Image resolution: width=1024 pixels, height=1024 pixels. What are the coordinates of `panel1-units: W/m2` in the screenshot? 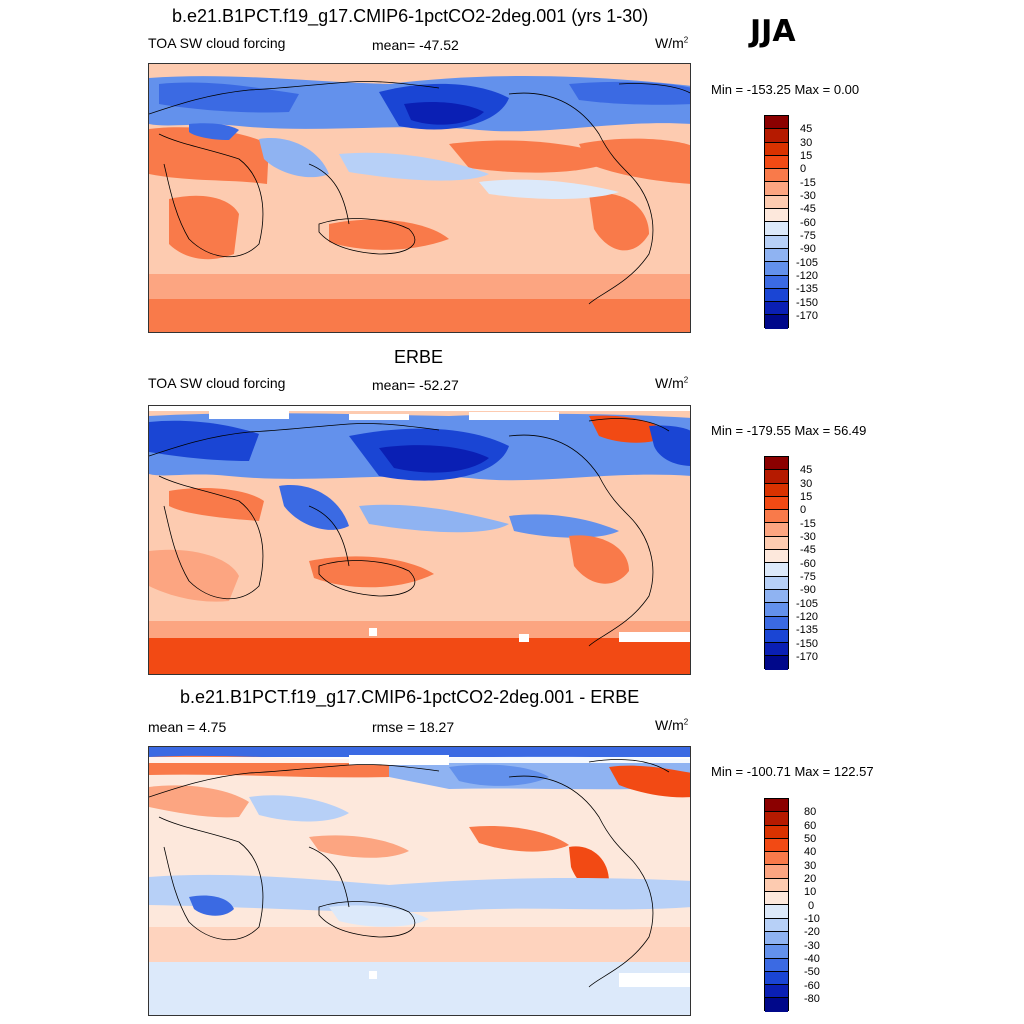 It's located at (672, 43).